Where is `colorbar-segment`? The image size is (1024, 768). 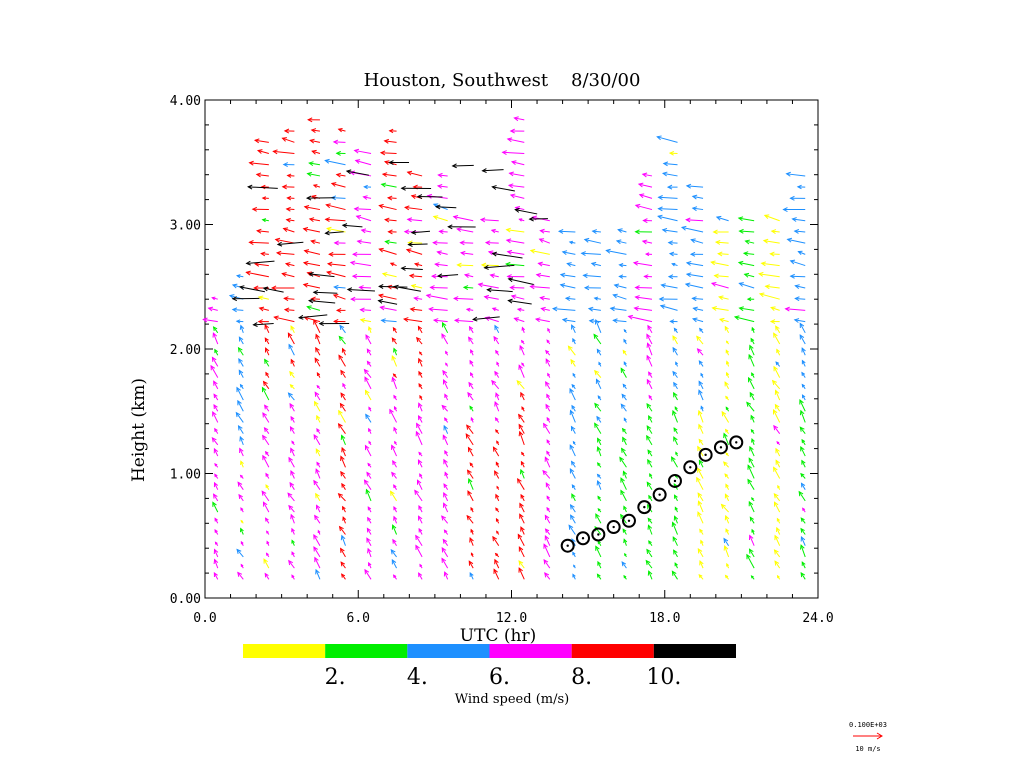
colorbar-segment is located at coordinates (448, 651).